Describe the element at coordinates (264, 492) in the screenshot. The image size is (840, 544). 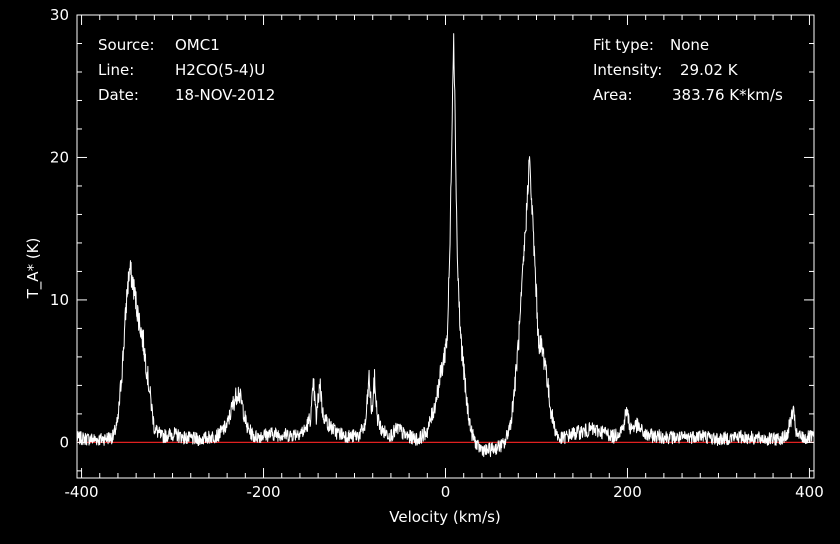
I see `x-tick-label: -200` at that location.